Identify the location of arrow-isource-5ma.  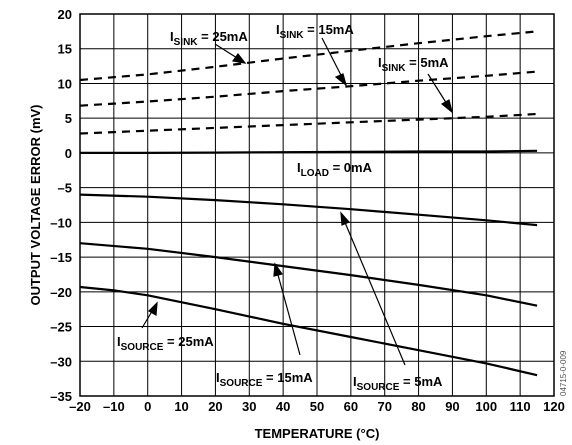
(373, 289).